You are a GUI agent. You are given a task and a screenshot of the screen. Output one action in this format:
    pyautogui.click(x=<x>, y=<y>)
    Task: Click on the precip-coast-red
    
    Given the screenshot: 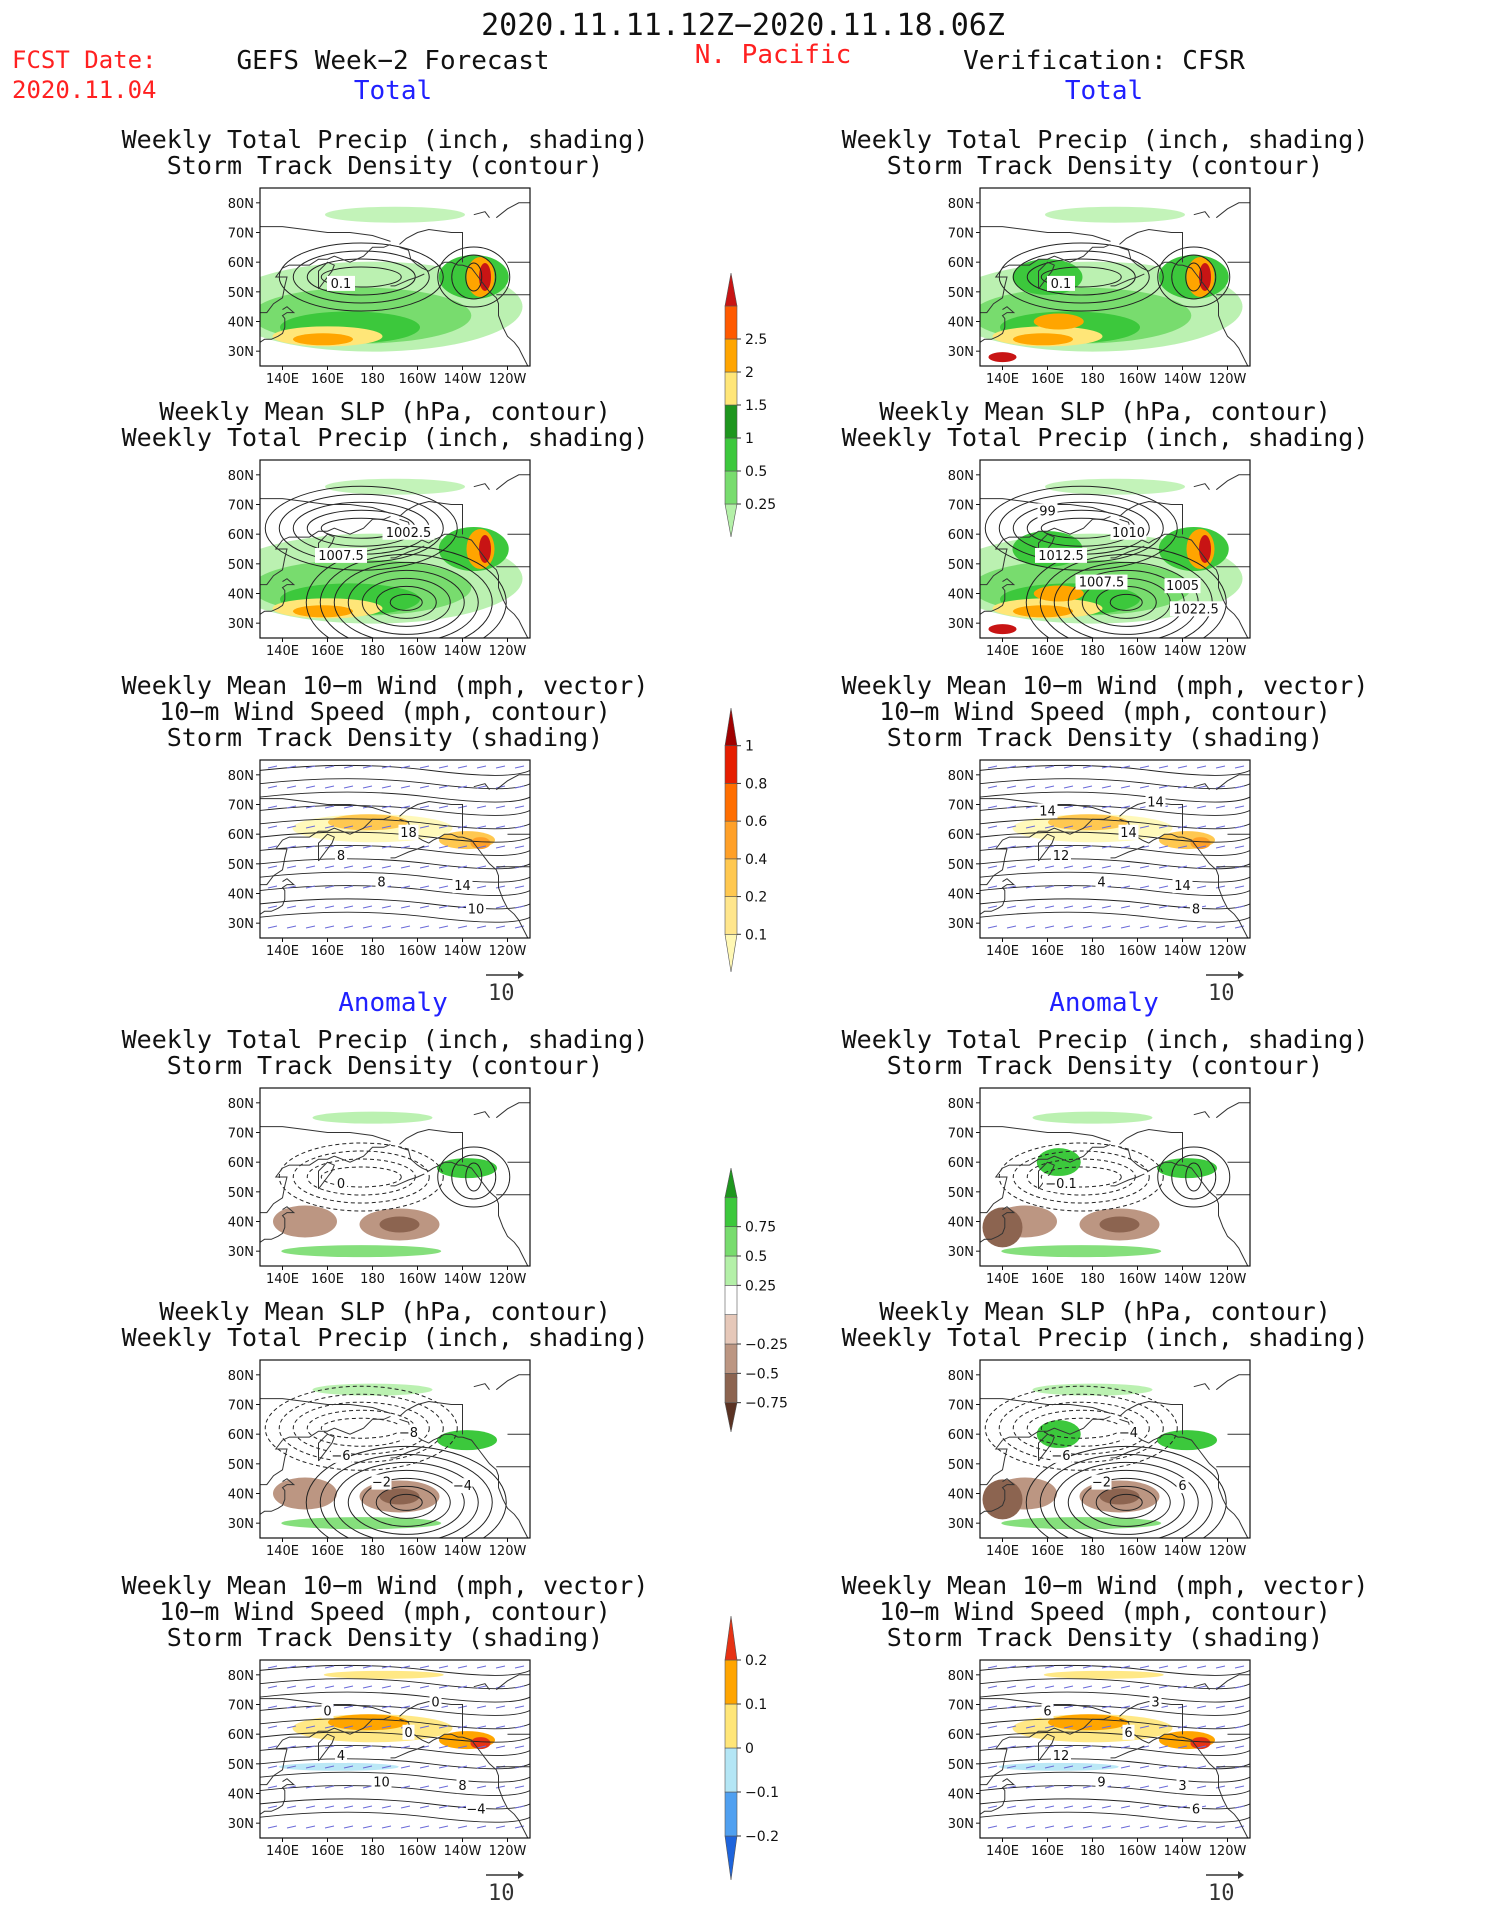 What is the action you would take?
    pyautogui.click(x=485, y=549)
    